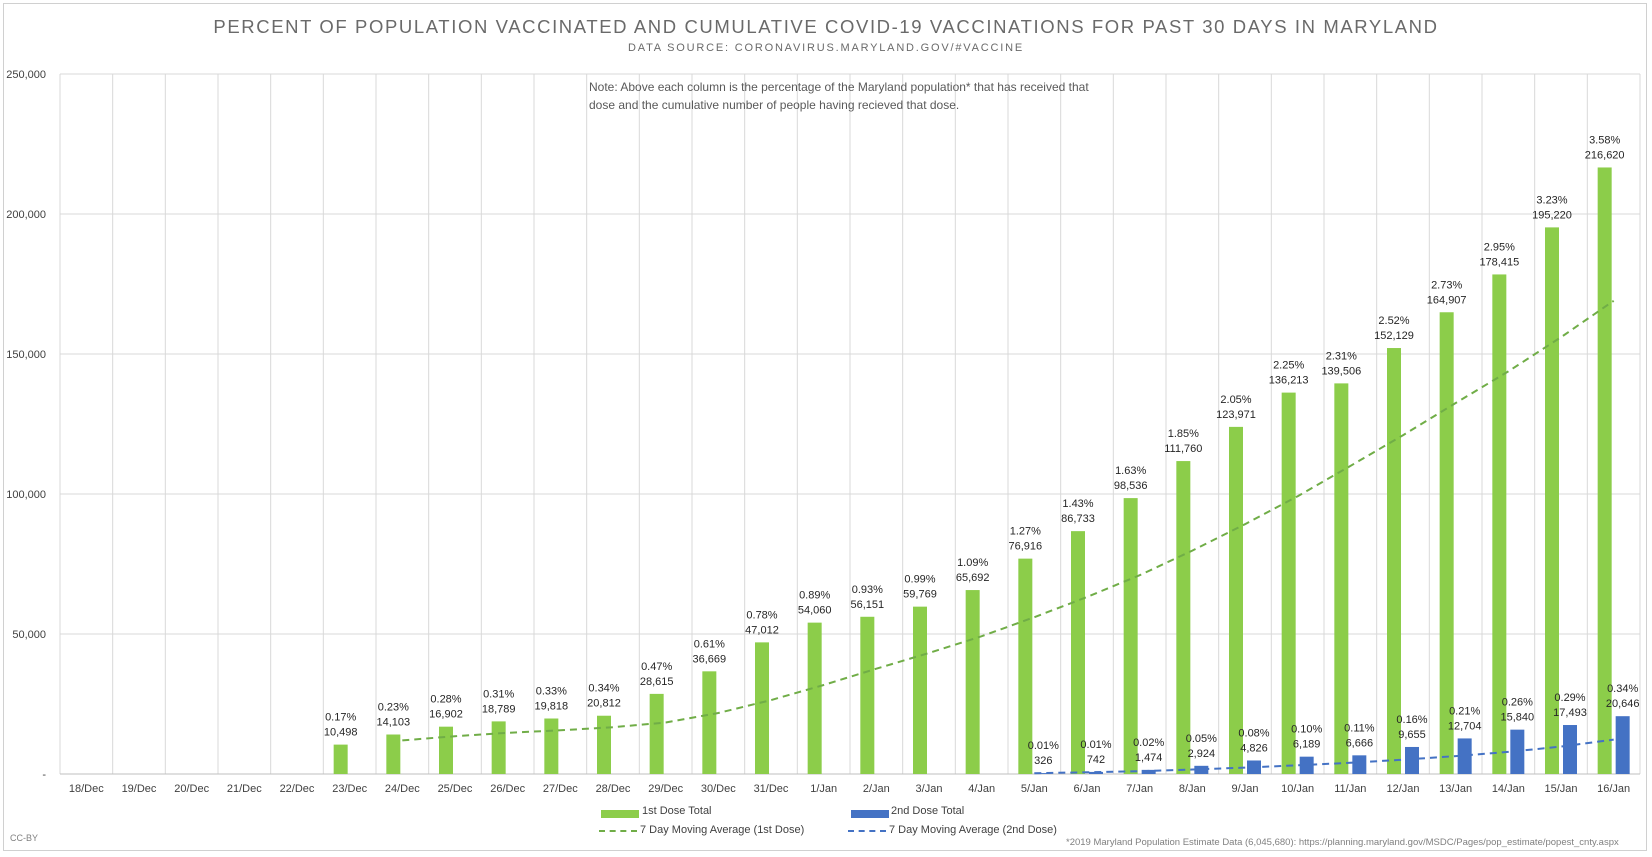  I want to click on data-label-1st-value: 178,415, so click(1499, 262).